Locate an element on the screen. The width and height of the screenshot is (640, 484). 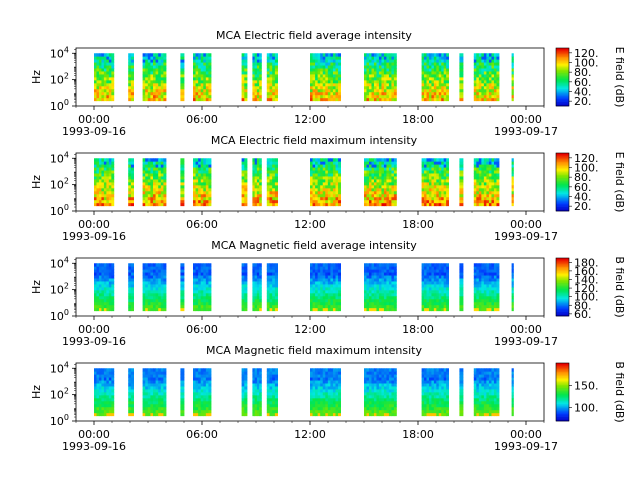
y-tick-label: 102 is located at coordinates (59, 289).